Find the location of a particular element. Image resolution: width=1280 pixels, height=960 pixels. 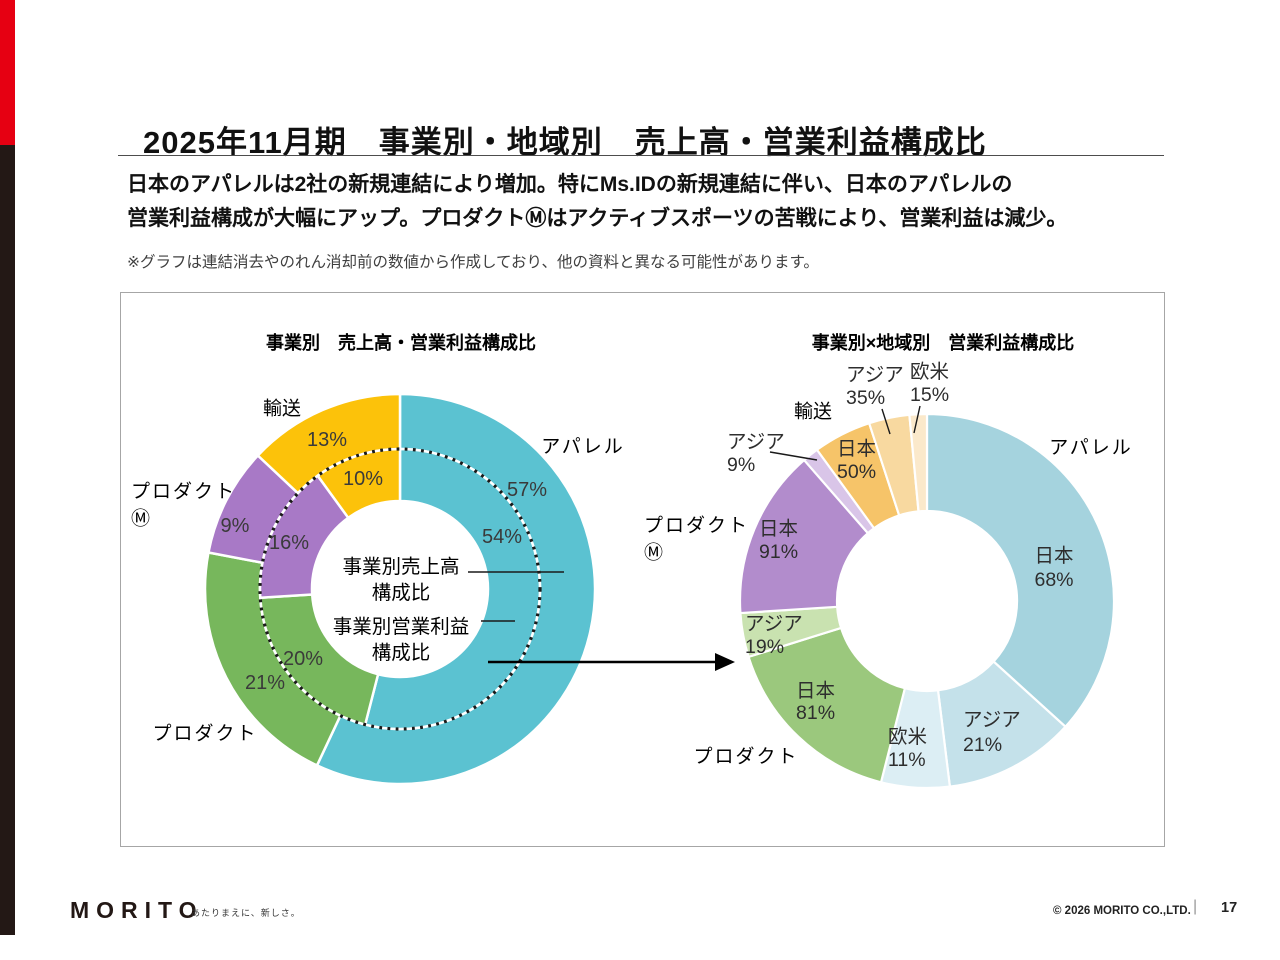

left-donut-category-label-アパレル: アパレル is located at coordinates (583, 447).